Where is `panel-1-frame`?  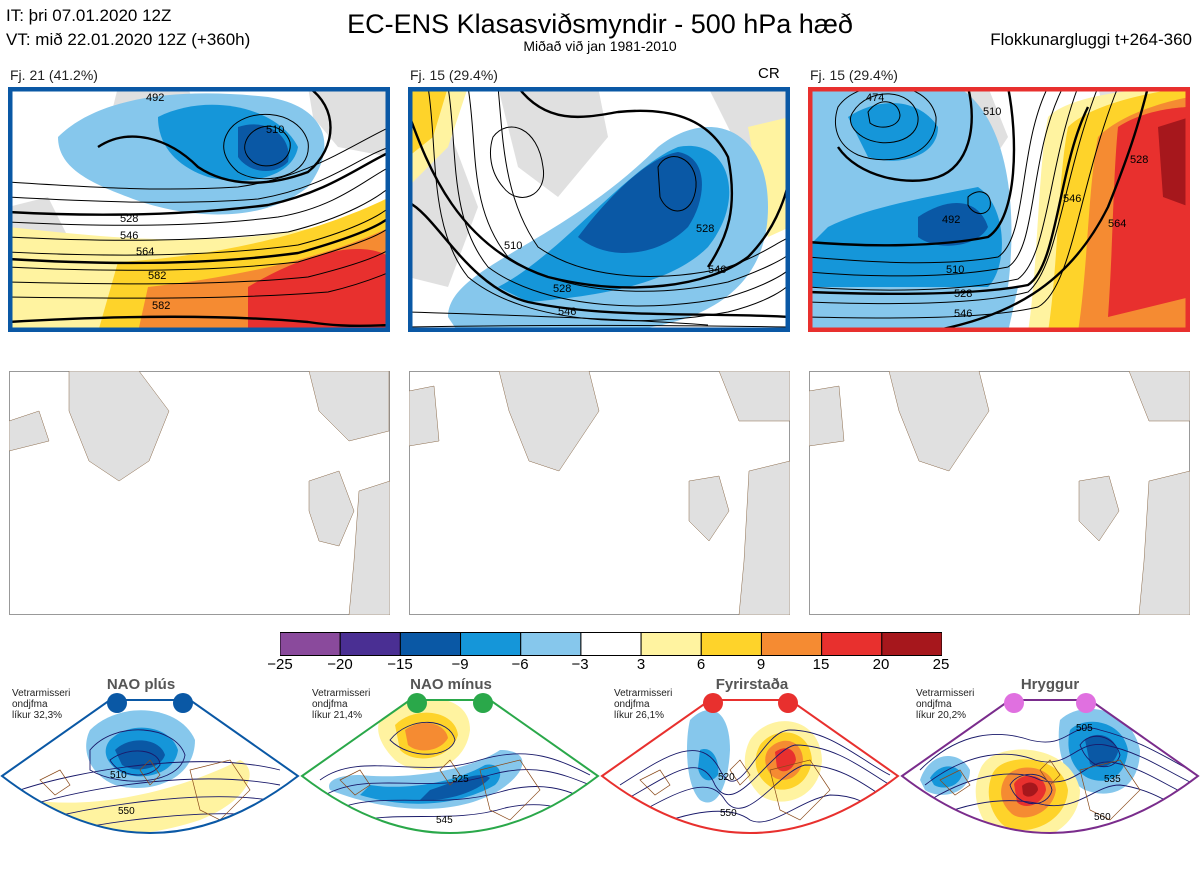 panel-1-frame is located at coordinates (199, 209).